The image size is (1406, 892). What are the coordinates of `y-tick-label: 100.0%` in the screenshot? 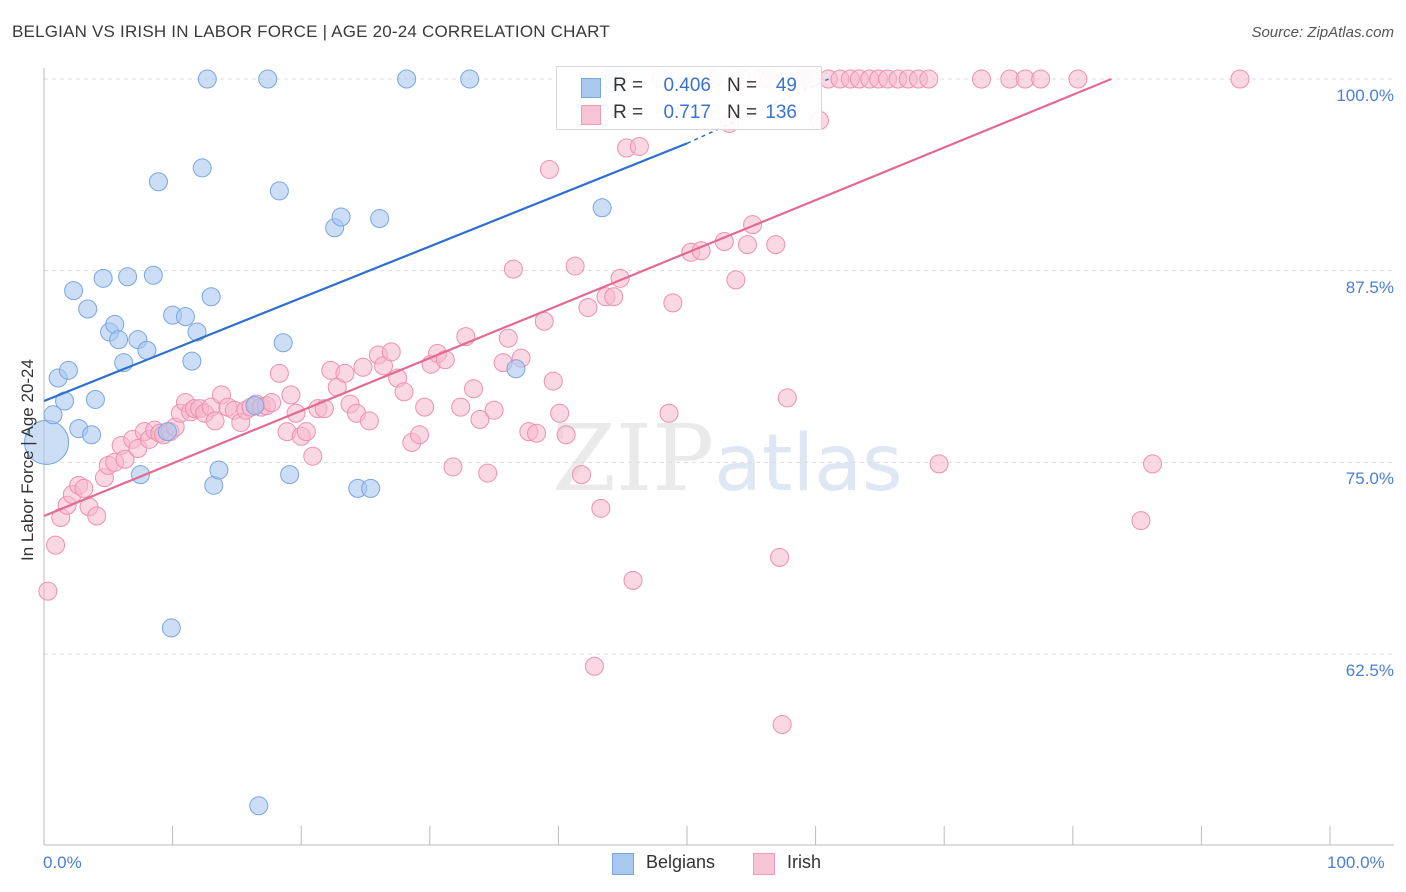 It's located at (1365, 95).